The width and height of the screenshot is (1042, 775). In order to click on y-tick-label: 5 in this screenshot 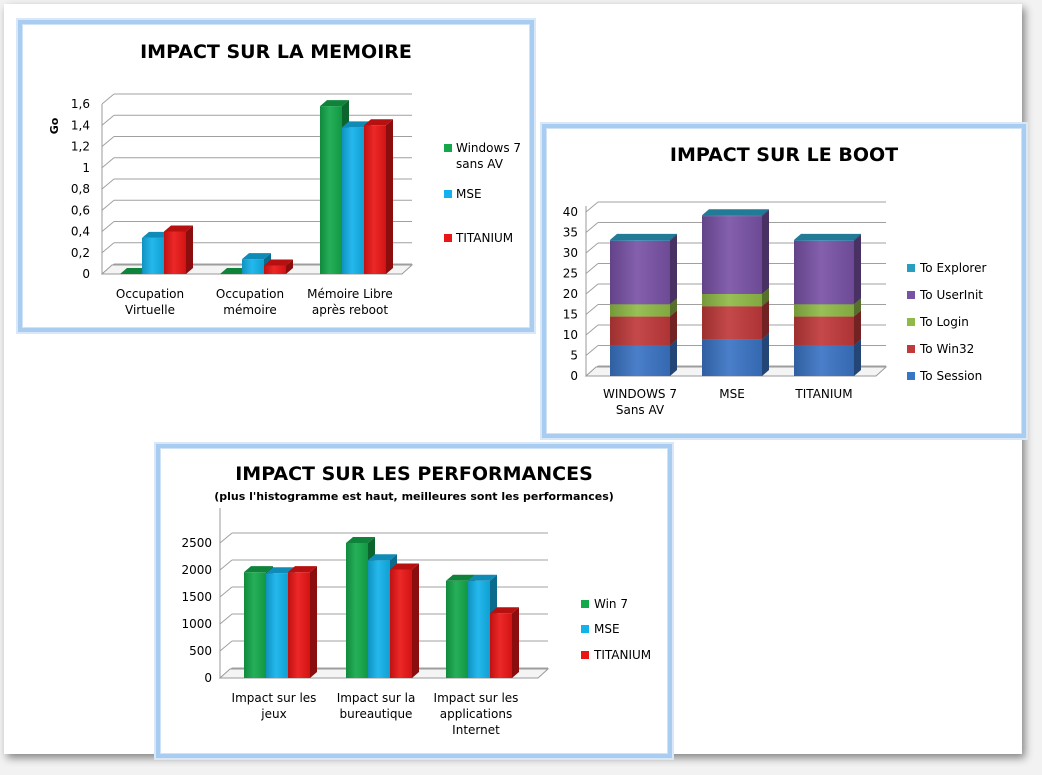, I will do `click(574, 356)`.